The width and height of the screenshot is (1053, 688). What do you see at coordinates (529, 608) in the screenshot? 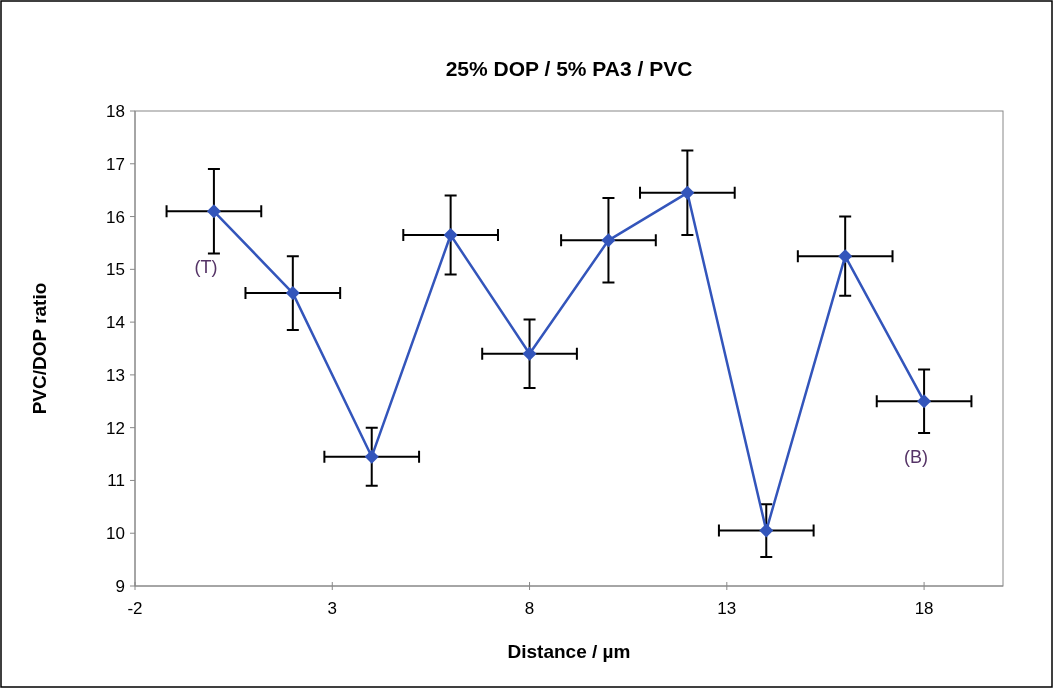
I see `x-tick-label: 8` at bounding box center [529, 608].